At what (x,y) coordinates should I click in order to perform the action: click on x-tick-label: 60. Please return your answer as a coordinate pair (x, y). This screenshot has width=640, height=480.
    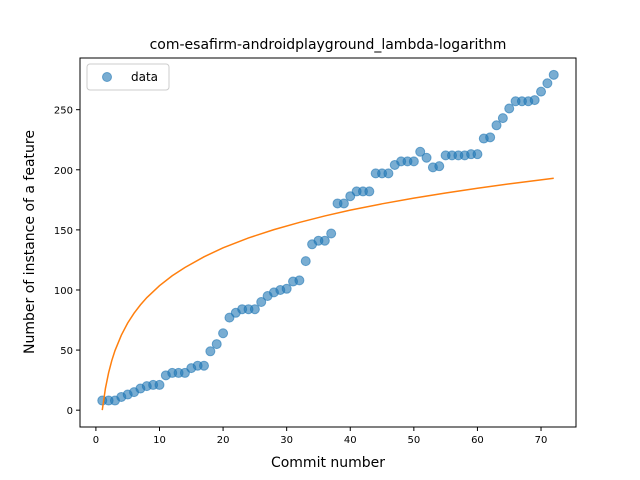
    Looking at the image, I should click on (477, 440).